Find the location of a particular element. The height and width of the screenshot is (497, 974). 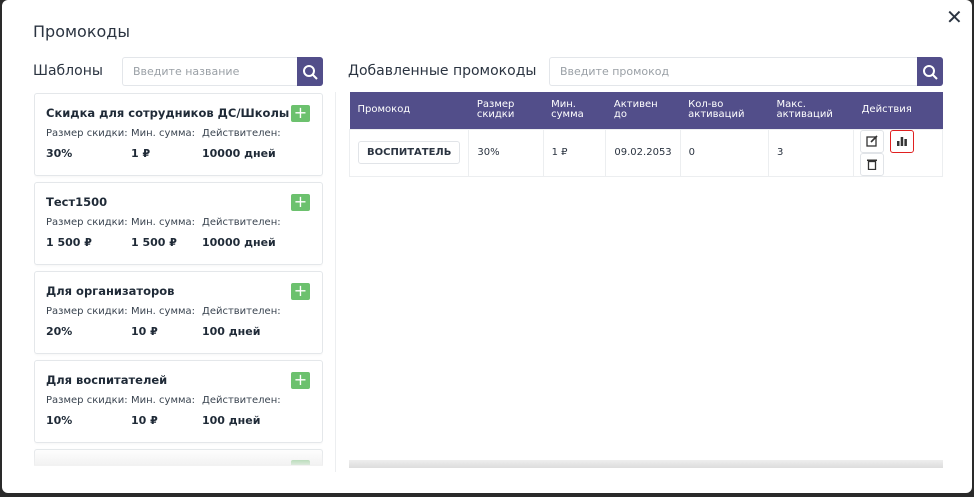

template-search-input is located at coordinates (209, 71).